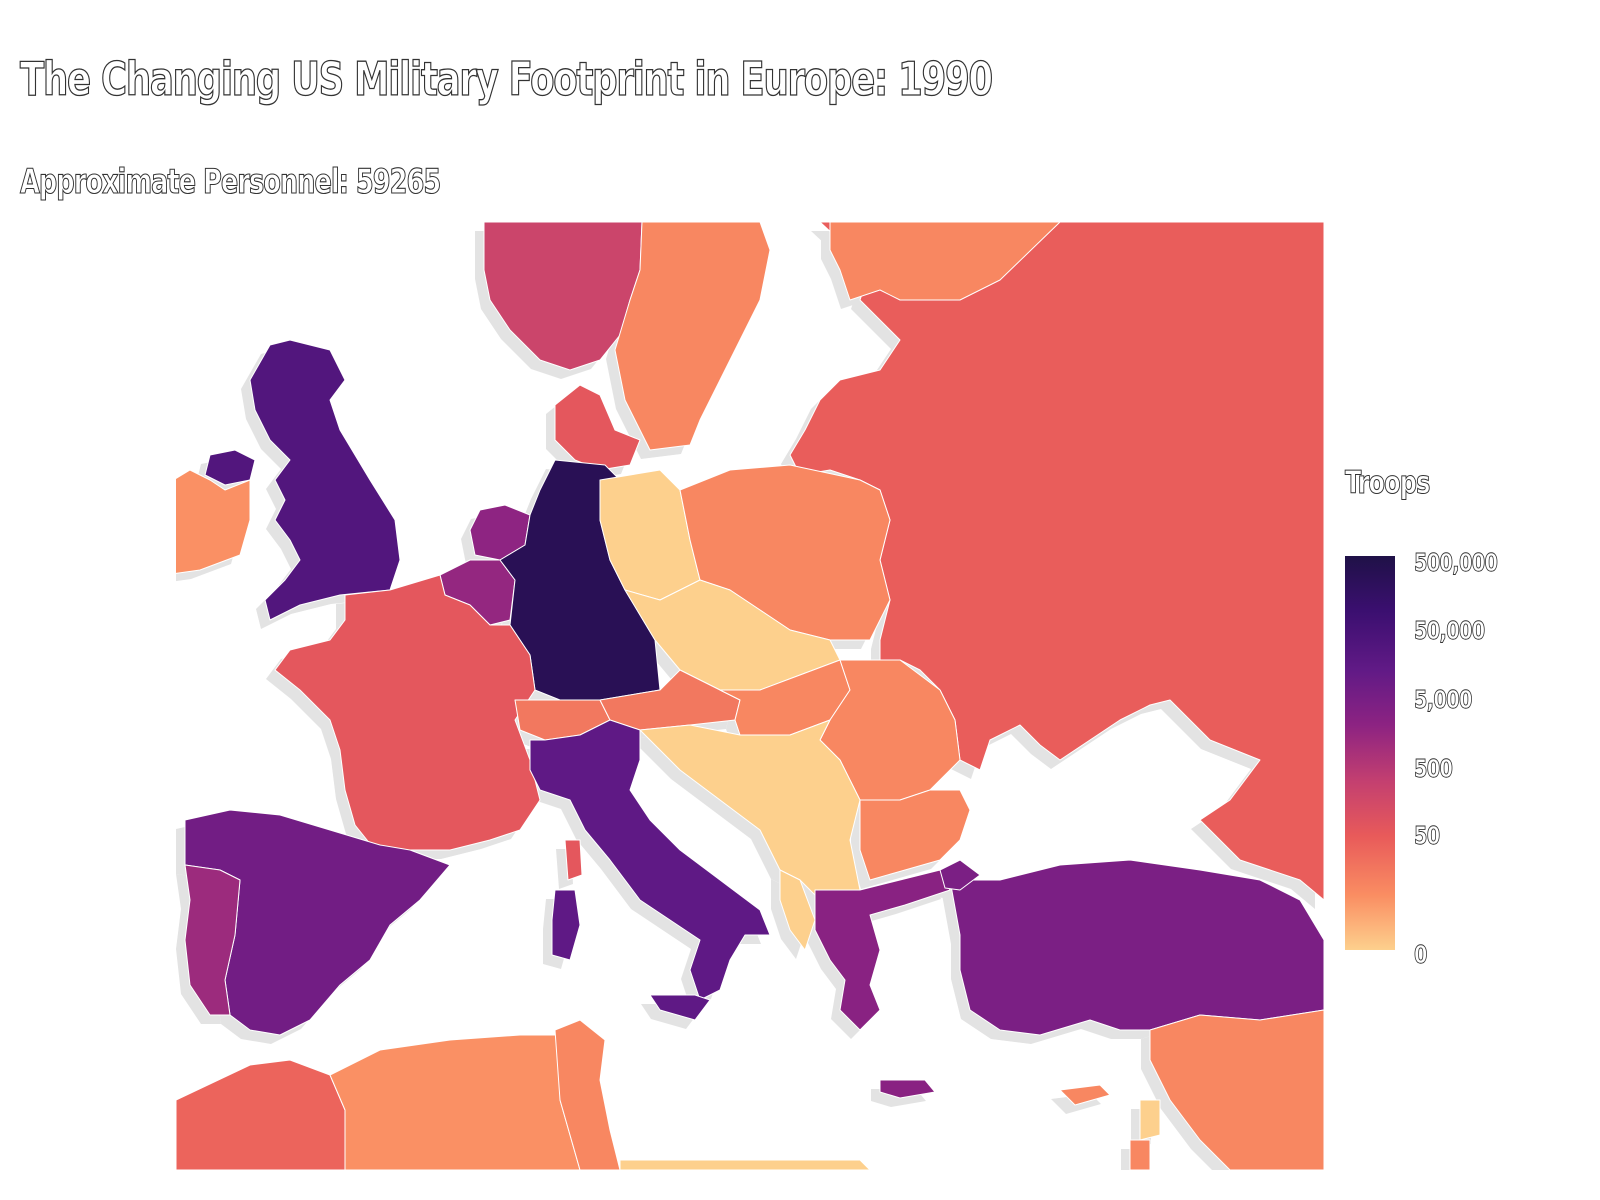 The height and width of the screenshot is (1200, 1600). What do you see at coordinates (587, 1094) in the screenshot?
I see `country-tunisia` at bounding box center [587, 1094].